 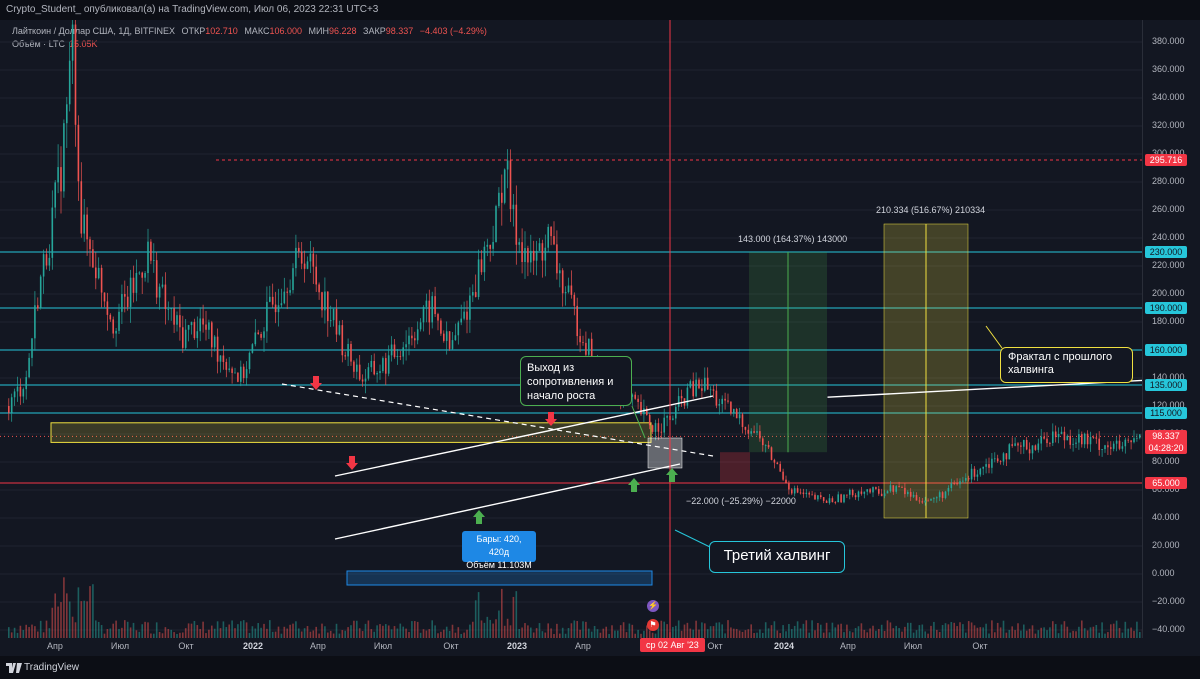 What do you see at coordinates (374, 31) in the screenshot?
I see `close-label: ЗАКР` at bounding box center [374, 31].